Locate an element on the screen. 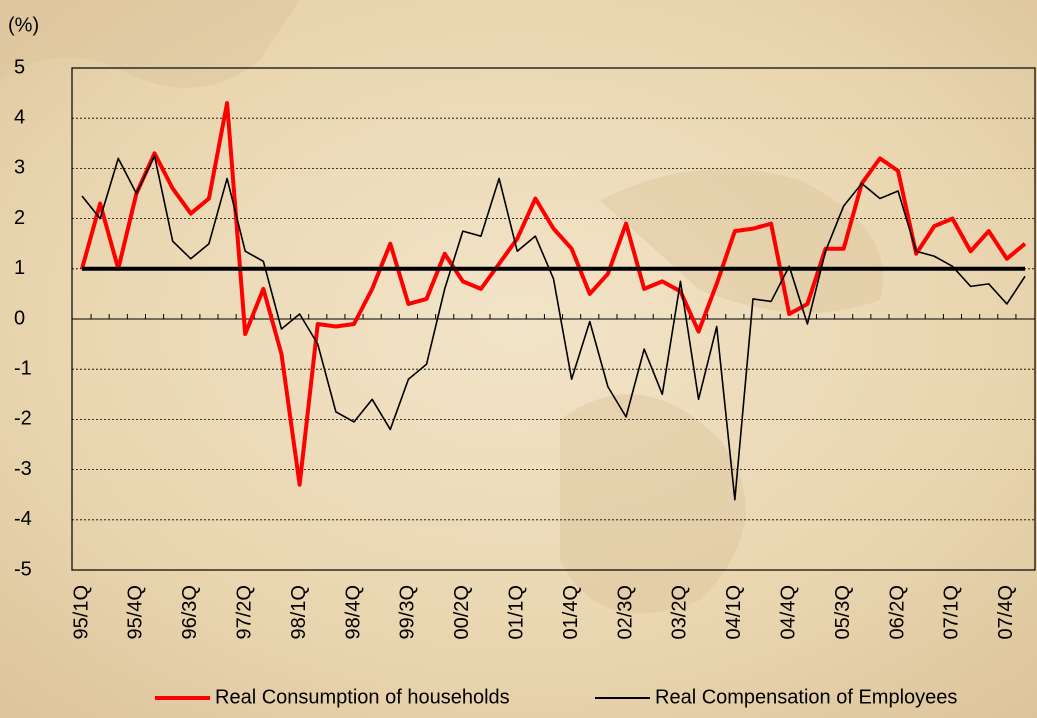 The width and height of the screenshot is (1037, 718). x-tick-label: 97/2Q is located at coordinates (244, 612).